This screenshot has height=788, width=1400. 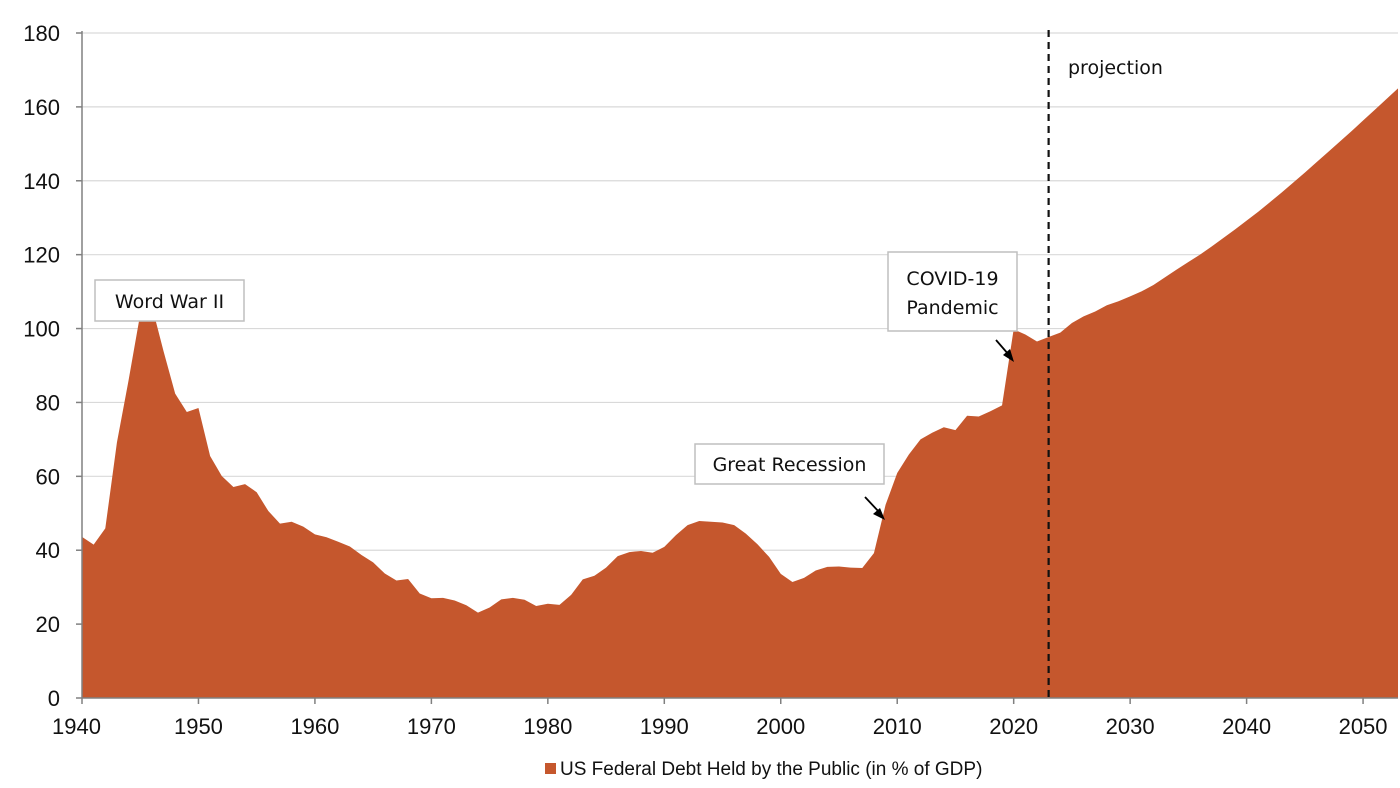 I want to click on y-axis-tick-labels: 0 20 40 60 80 100 120 140 160 180, so click(x=41, y=366).